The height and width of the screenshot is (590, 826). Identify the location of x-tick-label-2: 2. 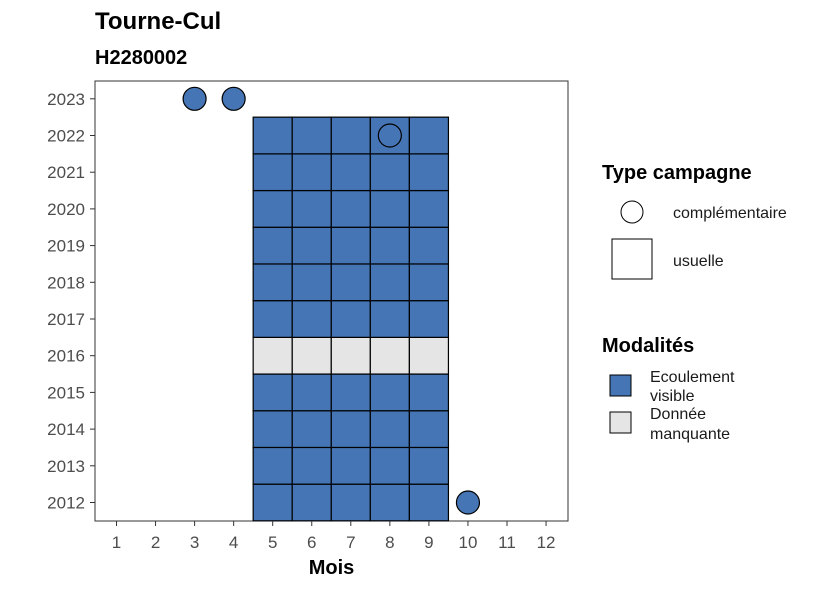
(155, 542).